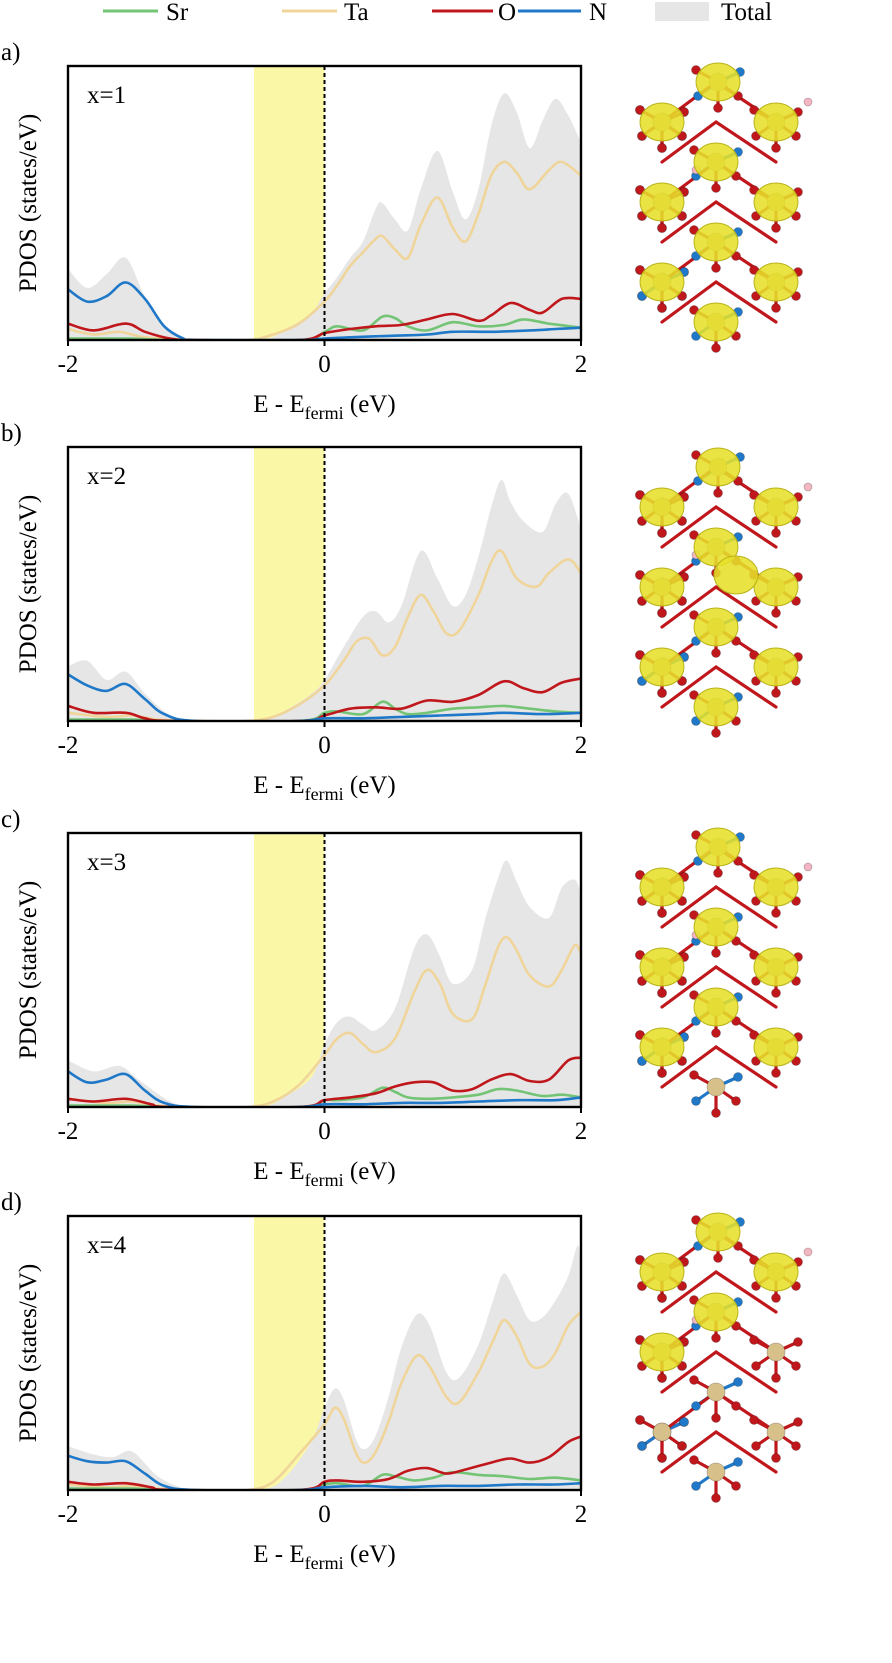 The width and height of the screenshot is (892, 1663). What do you see at coordinates (11, 433) in the screenshot?
I see `panel-letter: b)` at bounding box center [11, 433].